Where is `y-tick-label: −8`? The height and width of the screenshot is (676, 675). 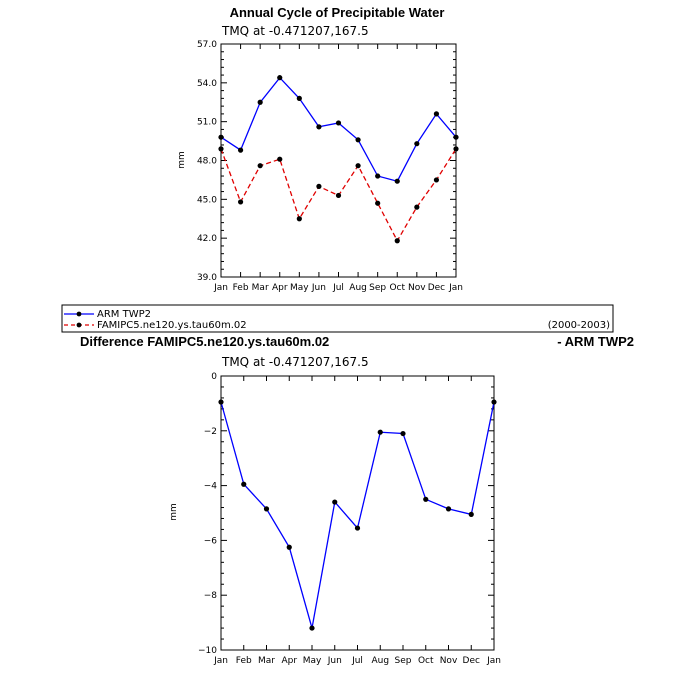
y-tick-label: −8 is located at coordinates (211, 596).